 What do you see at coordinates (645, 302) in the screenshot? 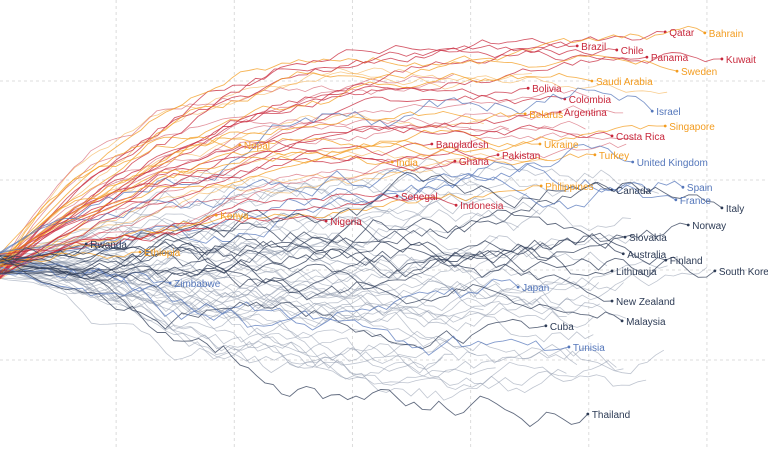
I see `series-label: New Zealand` at bounding box center [645, 302].